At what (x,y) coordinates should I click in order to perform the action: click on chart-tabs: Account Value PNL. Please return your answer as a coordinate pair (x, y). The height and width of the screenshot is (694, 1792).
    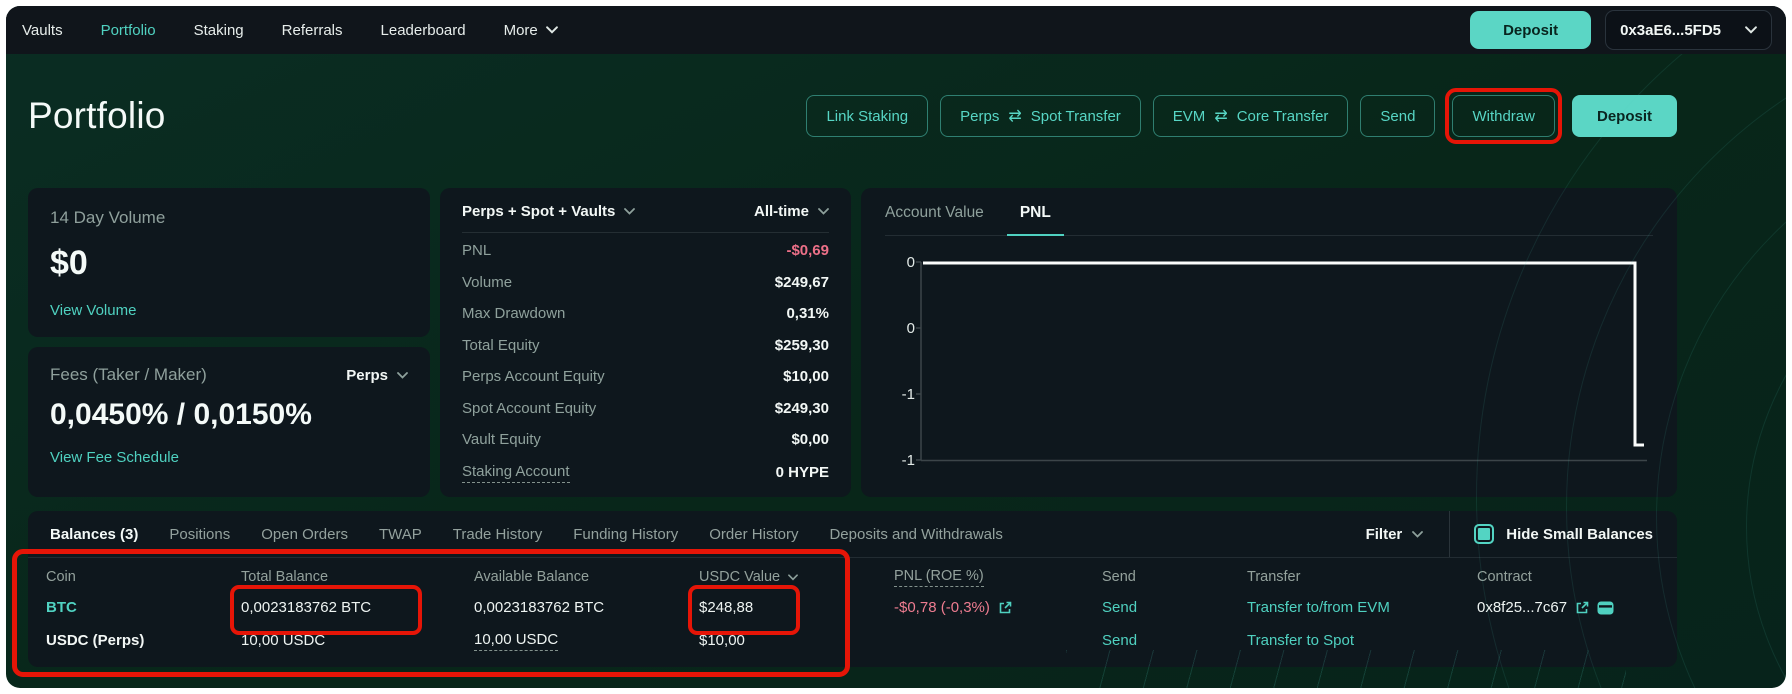
    Looking at the image, I should click on (1269, 220).